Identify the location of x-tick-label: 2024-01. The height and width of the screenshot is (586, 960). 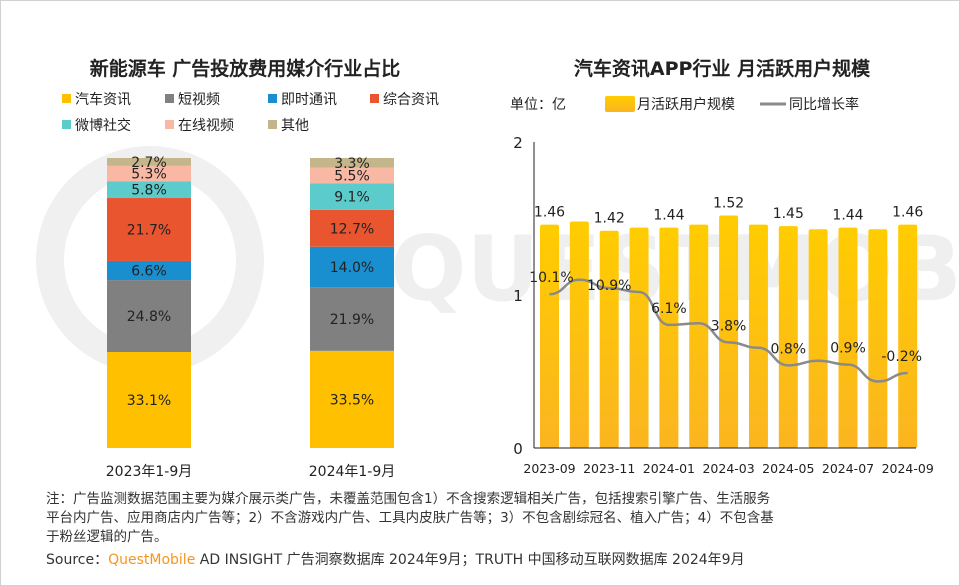
(669, 468).